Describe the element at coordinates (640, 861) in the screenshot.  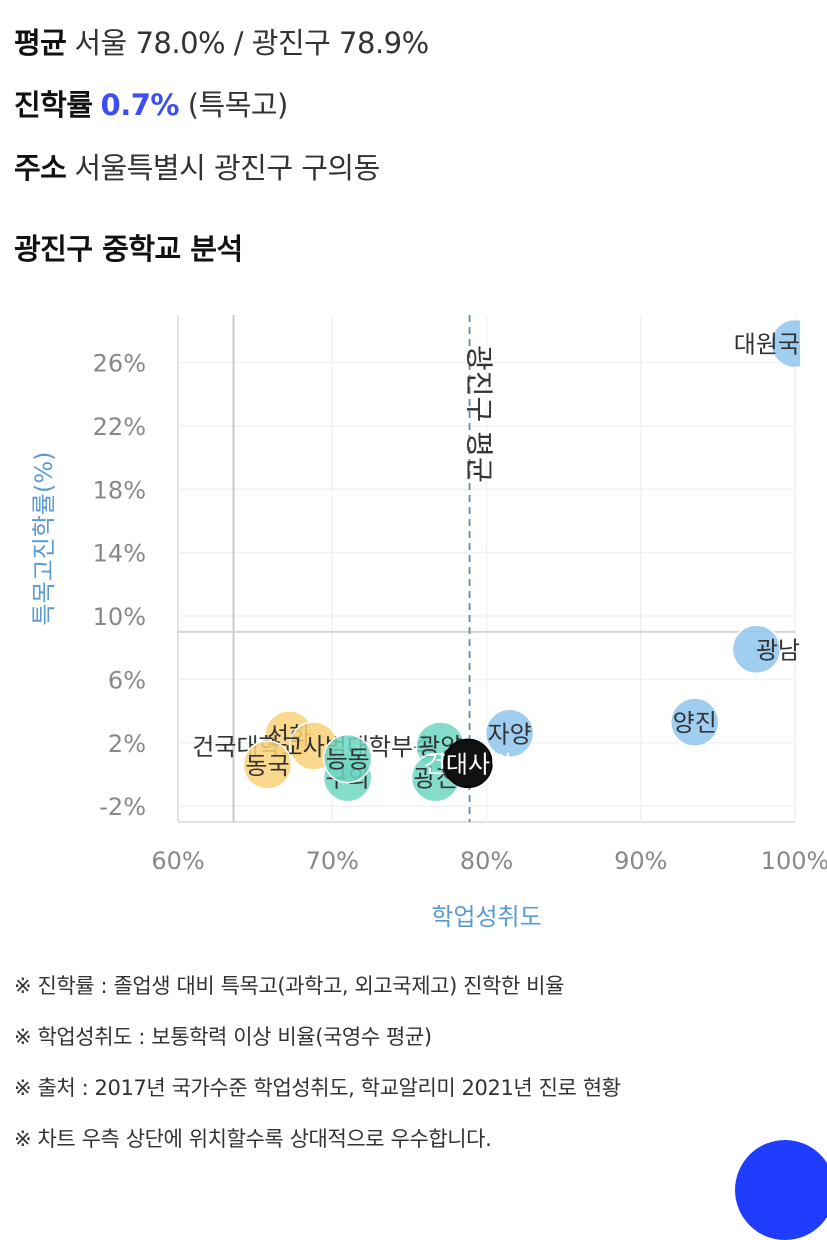
I see `x-tick-label: 90%` at that location.